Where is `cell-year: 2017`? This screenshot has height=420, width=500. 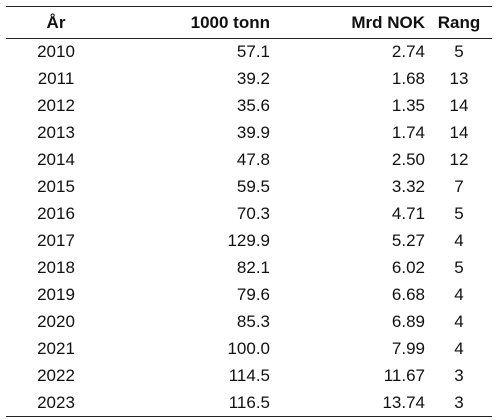 cell-year: 2017 is located at coordinates (56, 240).